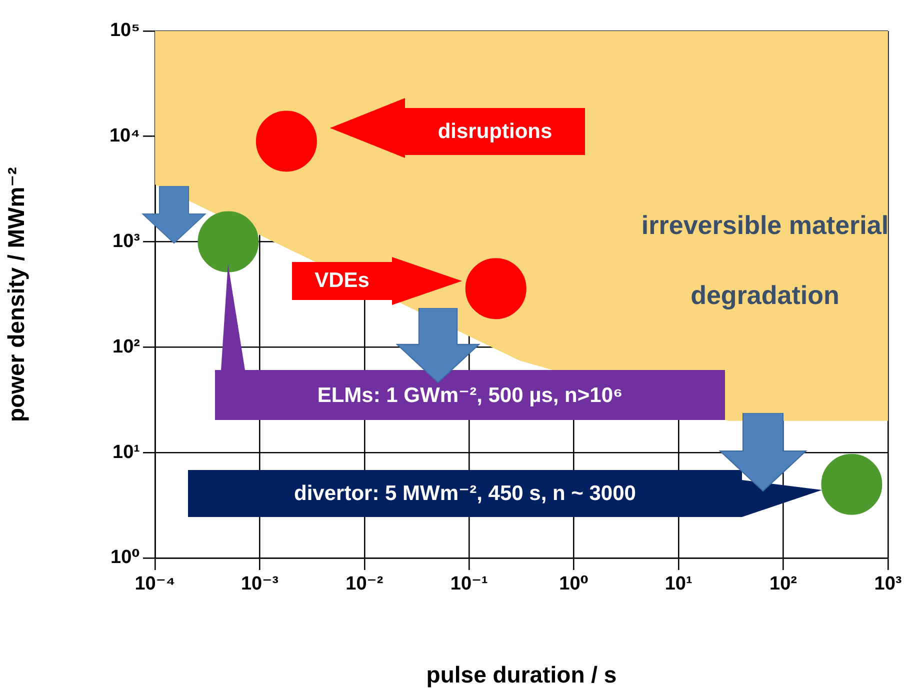 The width and height of the screenshot is (919, 694). Describe the element at coordinates (125, 557) in the screenshot. I see `y-tick-label: 10⁰` at that location.